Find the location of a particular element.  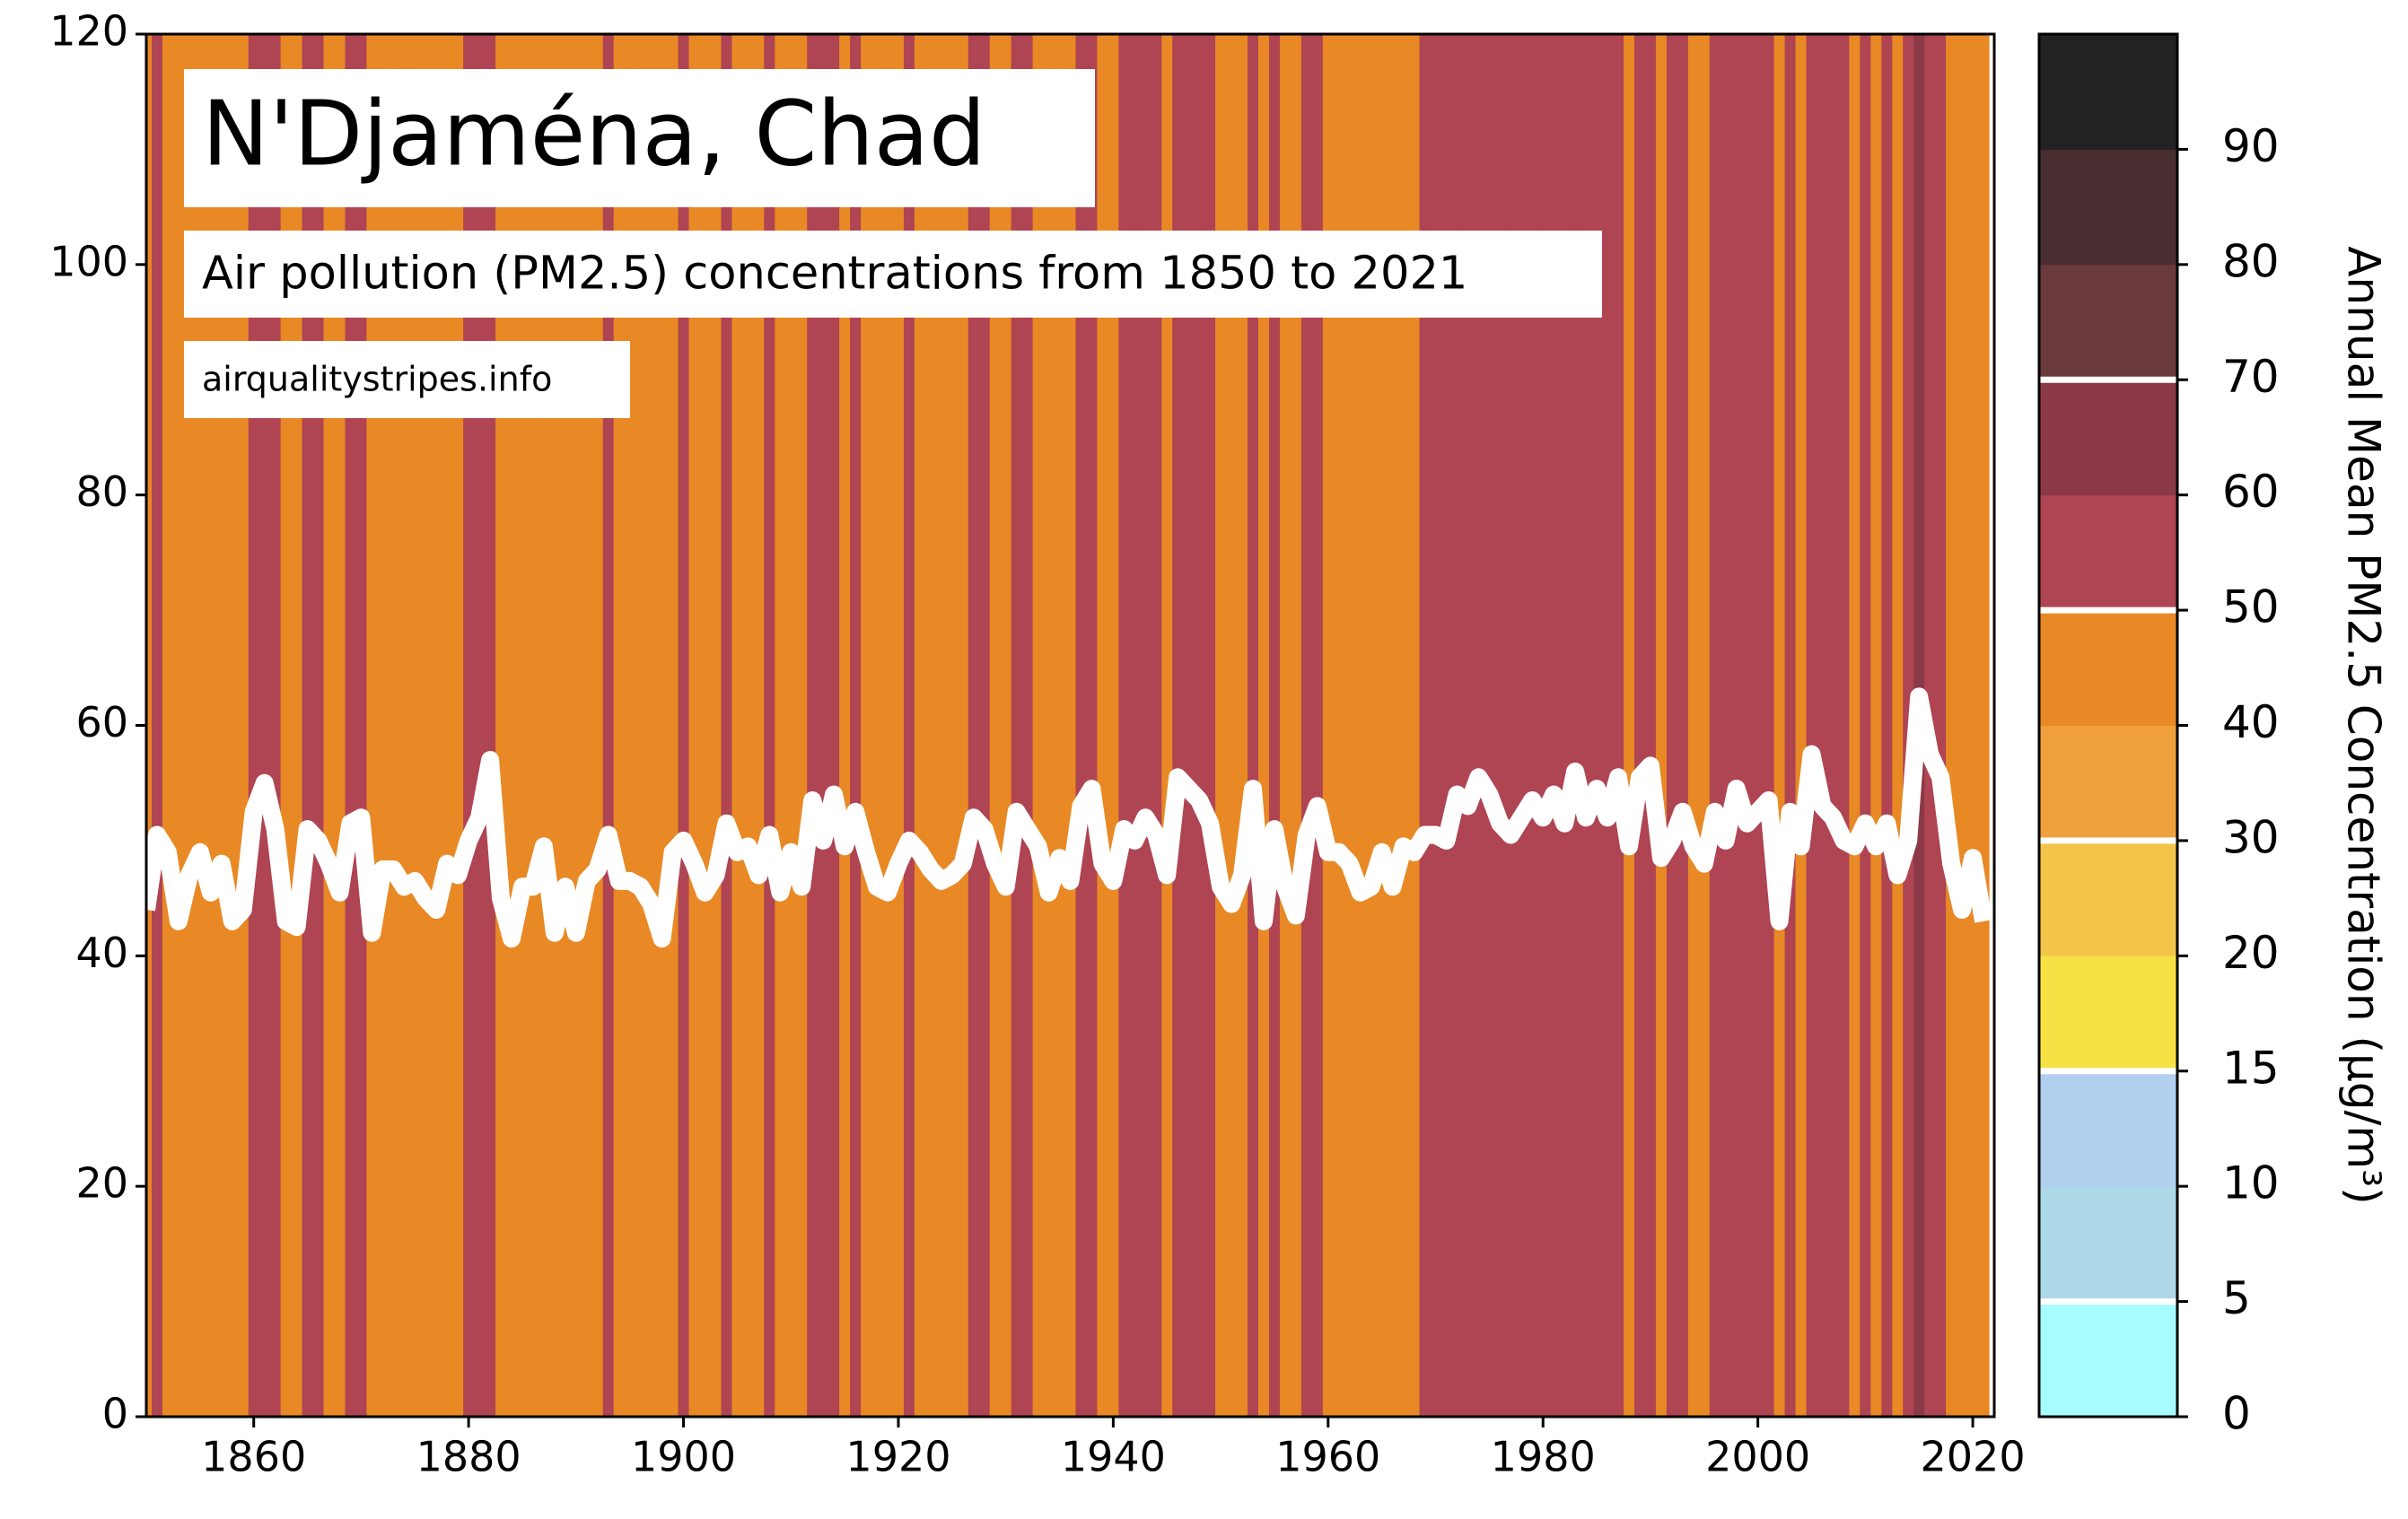

y-tick-label: 60 is located at coordinates (102, 722).